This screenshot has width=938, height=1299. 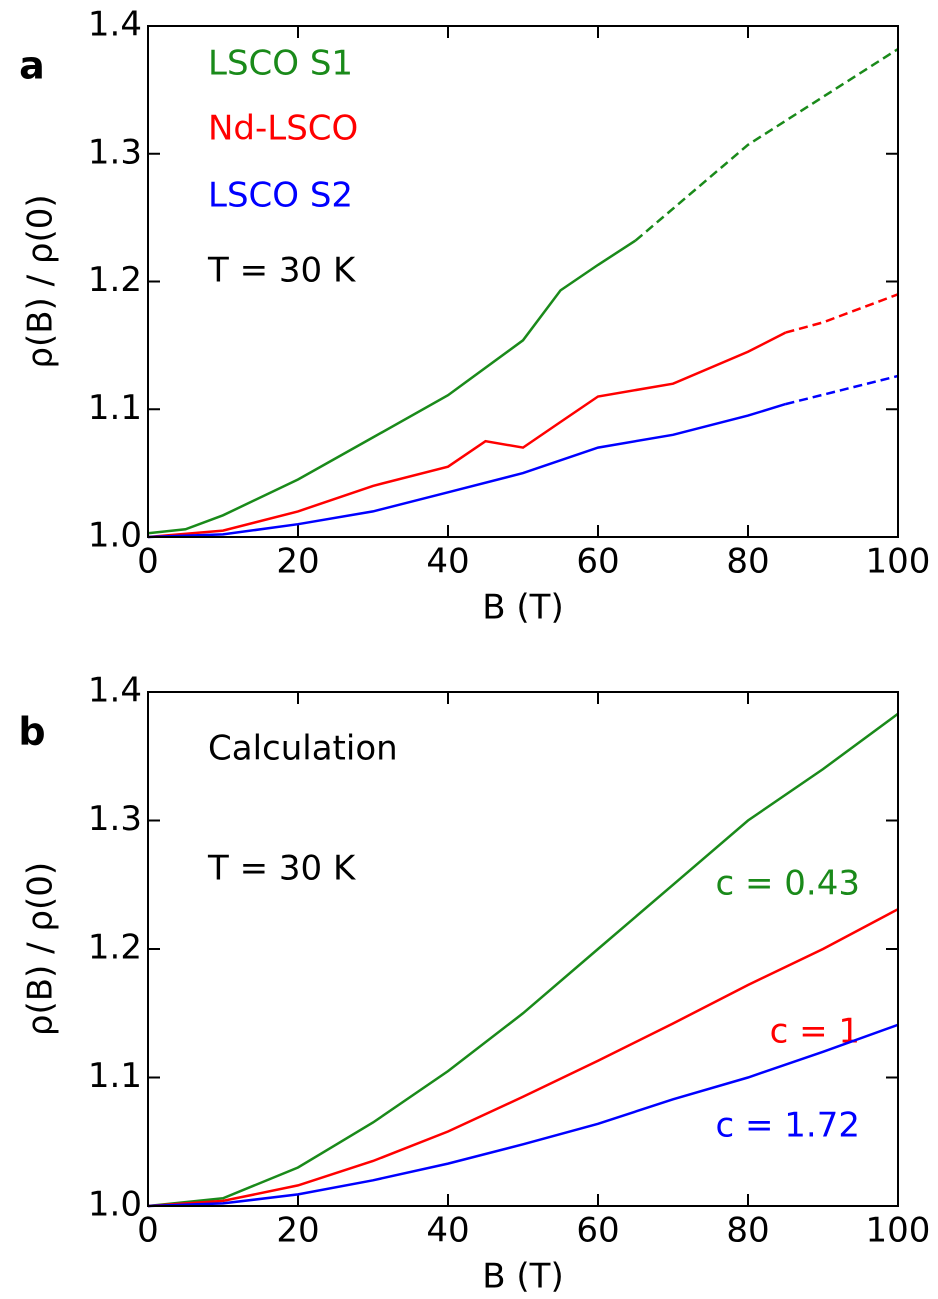 What do you see at coordinates (303, 749) in the screenshot?
I see `annotation: Calculation` at bounding box center [303, 749].